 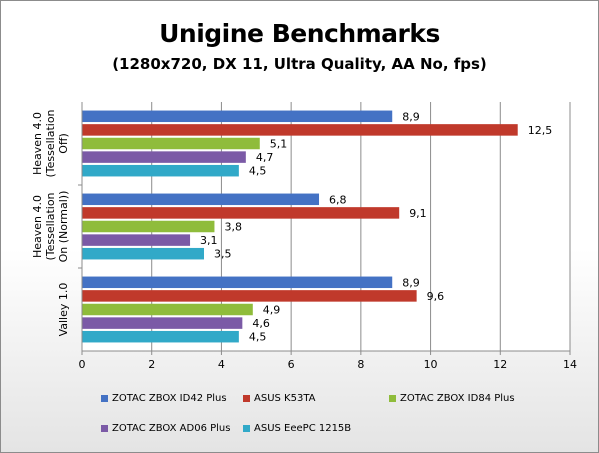 I want to click on data-label: 4,6, so click(x=260, y=323).